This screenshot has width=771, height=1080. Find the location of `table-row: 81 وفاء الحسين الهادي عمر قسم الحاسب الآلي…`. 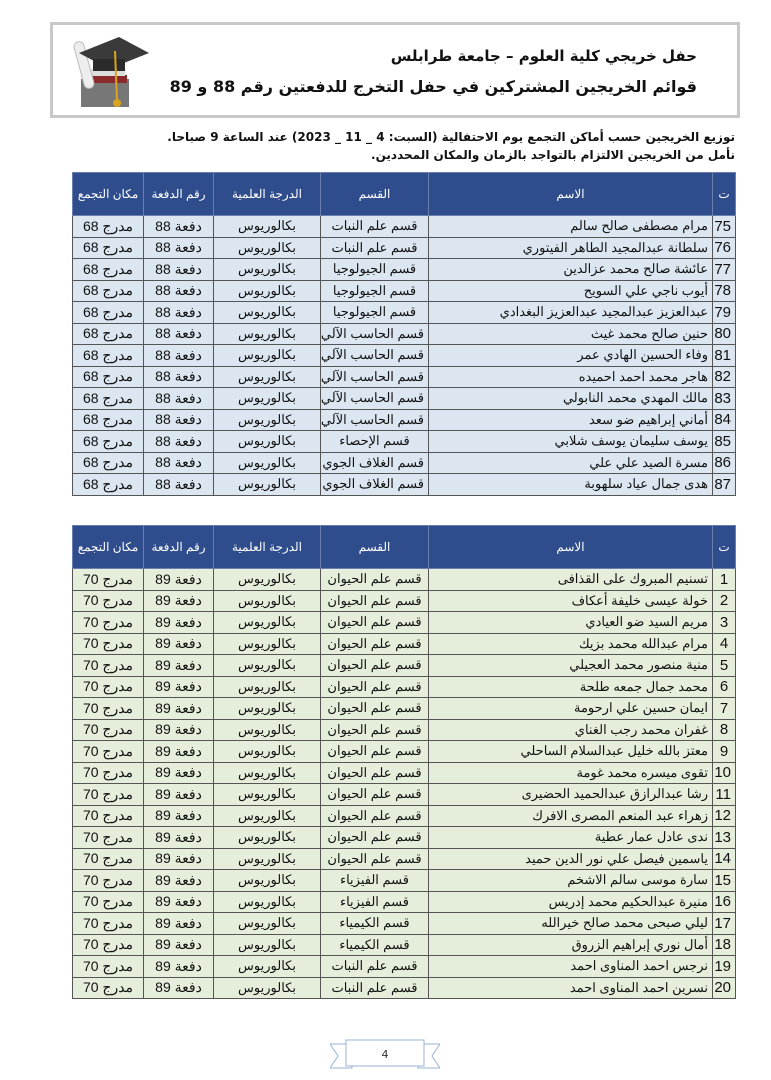

table-row: 81 وفاء الحسين الهادي عمر قسم الحاسب الآلي… is located at coordinates (404, 355).